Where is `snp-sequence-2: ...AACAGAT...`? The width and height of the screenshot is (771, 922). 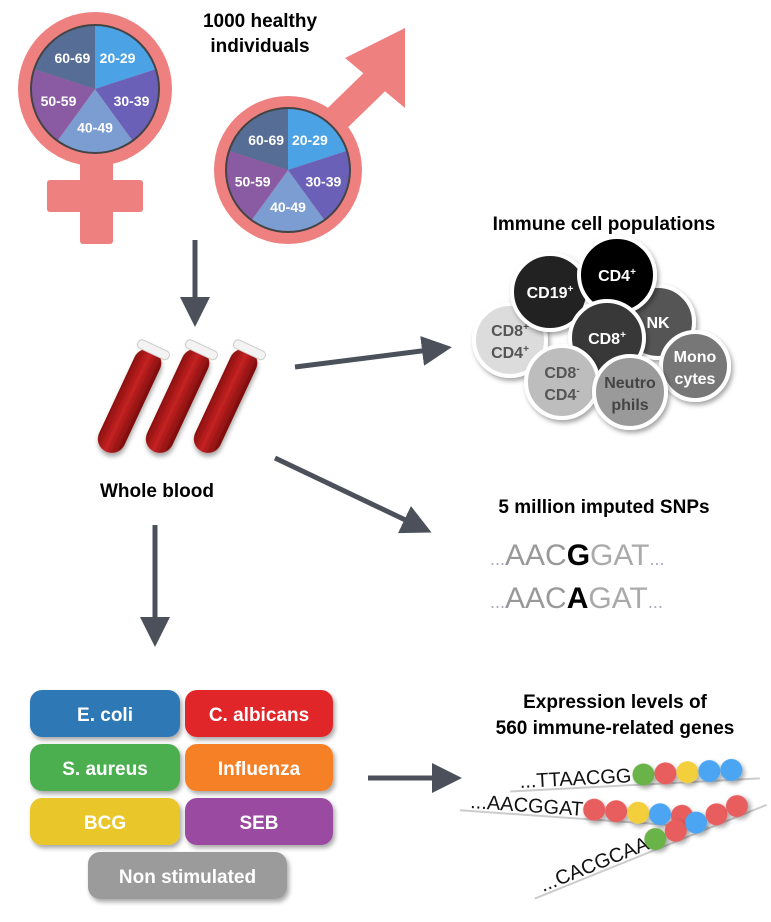
snp-sequence-2: ...AACAGAT... is located at coordinates (576, 598).